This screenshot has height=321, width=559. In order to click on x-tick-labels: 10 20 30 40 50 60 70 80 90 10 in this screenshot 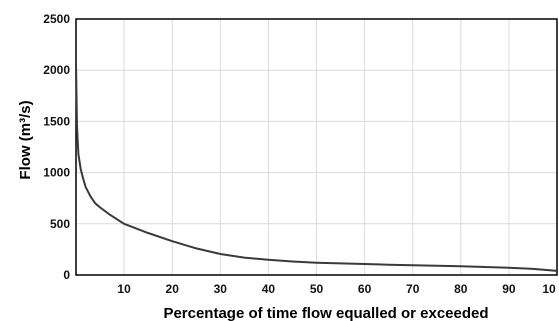, I will do `click(336, 289)`.